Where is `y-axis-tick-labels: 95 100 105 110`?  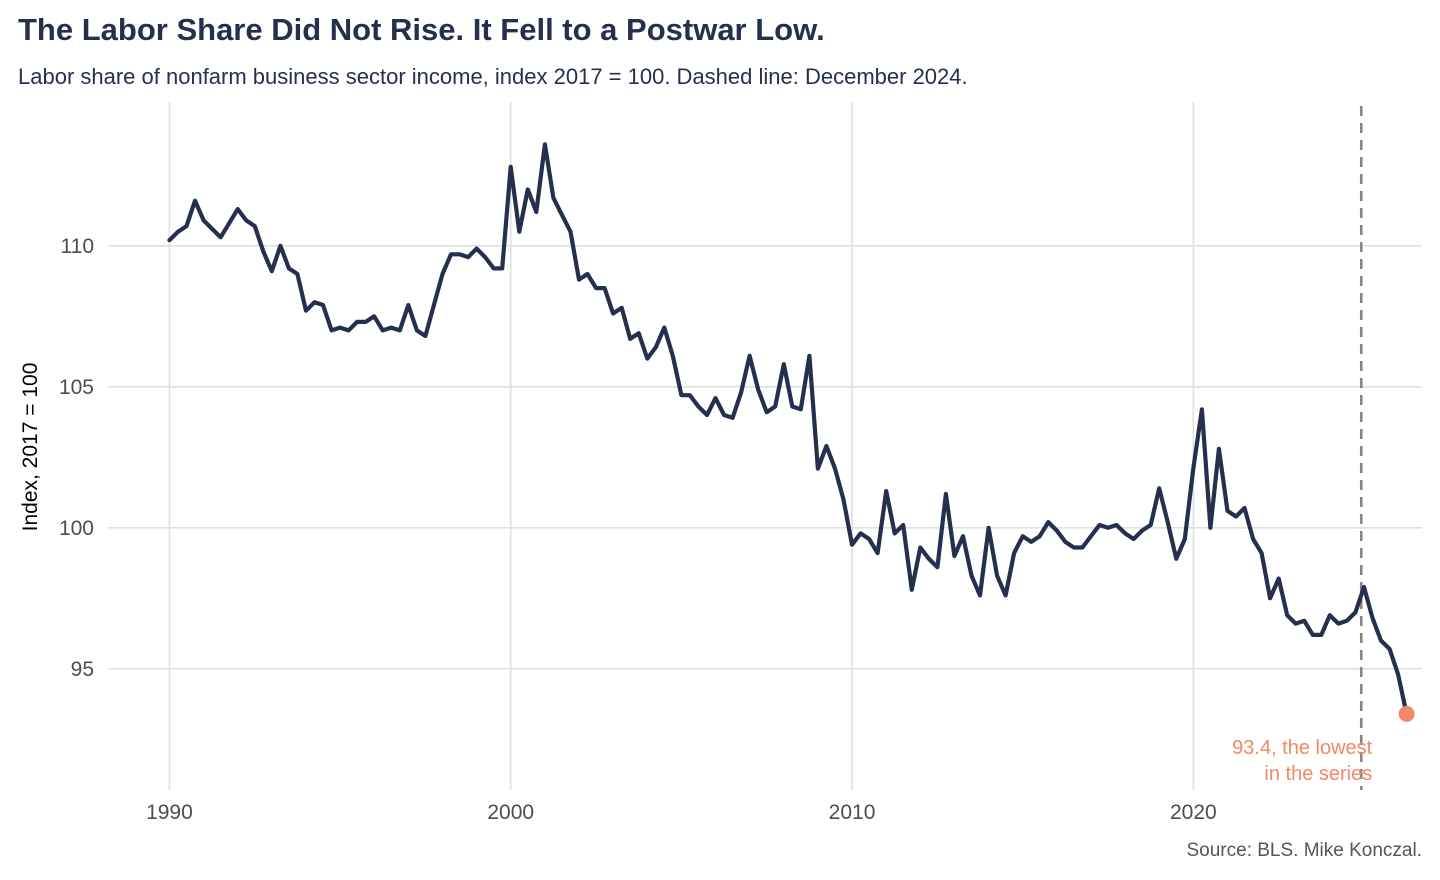
y-axis-tick-labels: 95 100 105 110 is located at coordinates (76, 458).